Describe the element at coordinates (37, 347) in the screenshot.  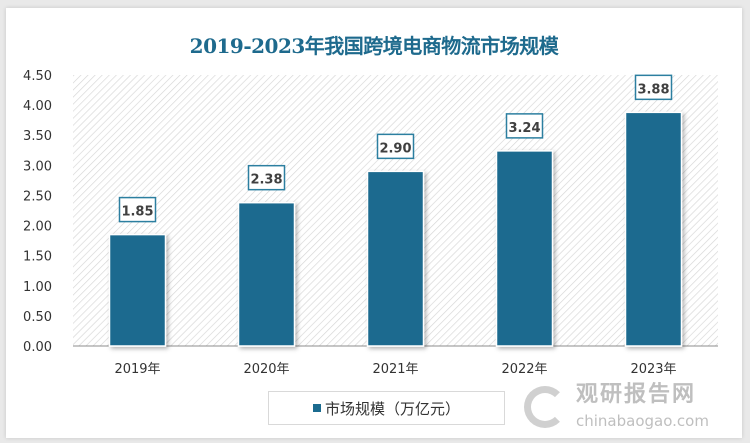
I see `y-tick-label: 0.00` at that location.